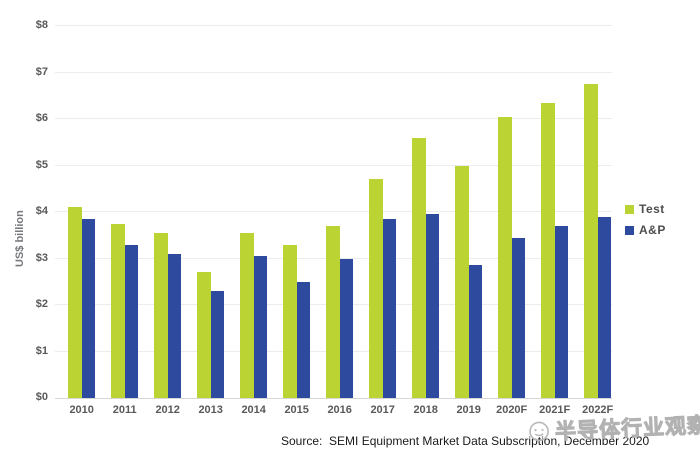 This screenshot has width=700, height=461. What do you see at coordinates (518, 317) in the screenshot?
I see `bar-ap-2020F` at bounding box center [518, 317].